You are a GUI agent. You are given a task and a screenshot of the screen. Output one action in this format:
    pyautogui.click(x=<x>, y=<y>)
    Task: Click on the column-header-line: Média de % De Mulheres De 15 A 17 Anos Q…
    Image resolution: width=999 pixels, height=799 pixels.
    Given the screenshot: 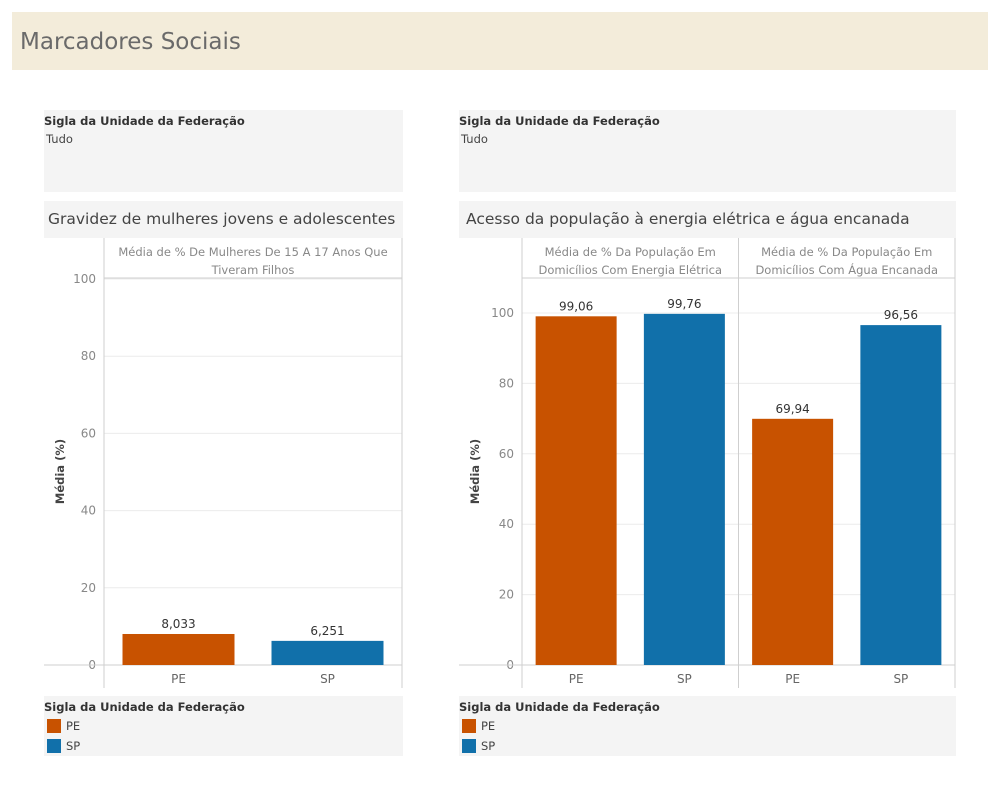 What is the action you would take?
    pyautogui.click(x=252, y=252)
    